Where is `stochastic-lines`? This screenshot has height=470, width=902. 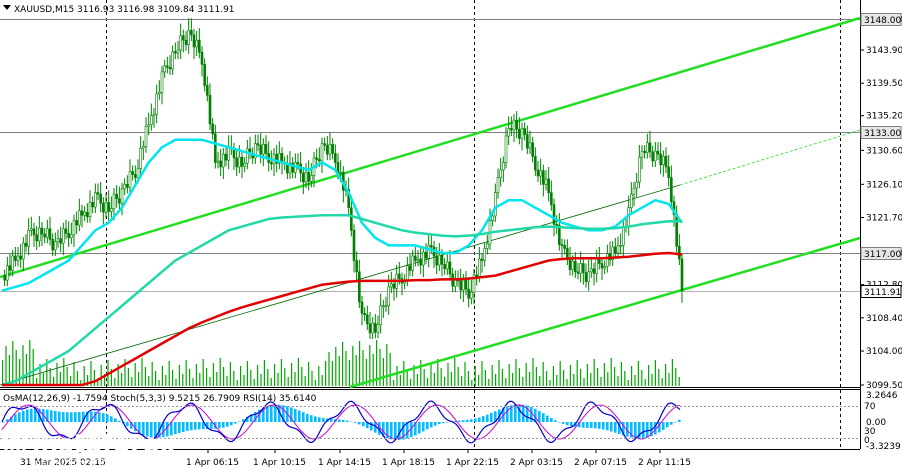 stochastic-lines is located at coordinates (430, 422).